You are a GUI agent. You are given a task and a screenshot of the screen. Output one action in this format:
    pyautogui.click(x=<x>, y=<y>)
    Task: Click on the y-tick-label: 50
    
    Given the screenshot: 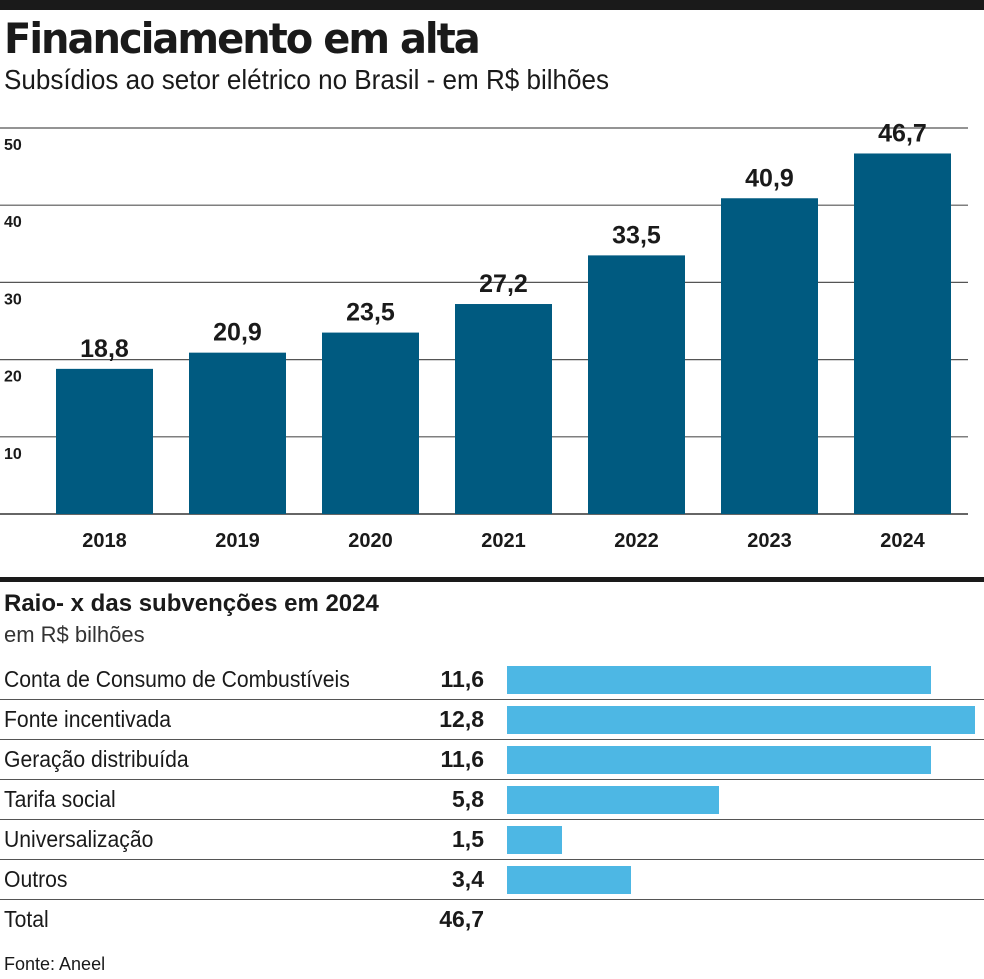 What is the action you would take?
    pyautogui.click(x=13, y=145)
    